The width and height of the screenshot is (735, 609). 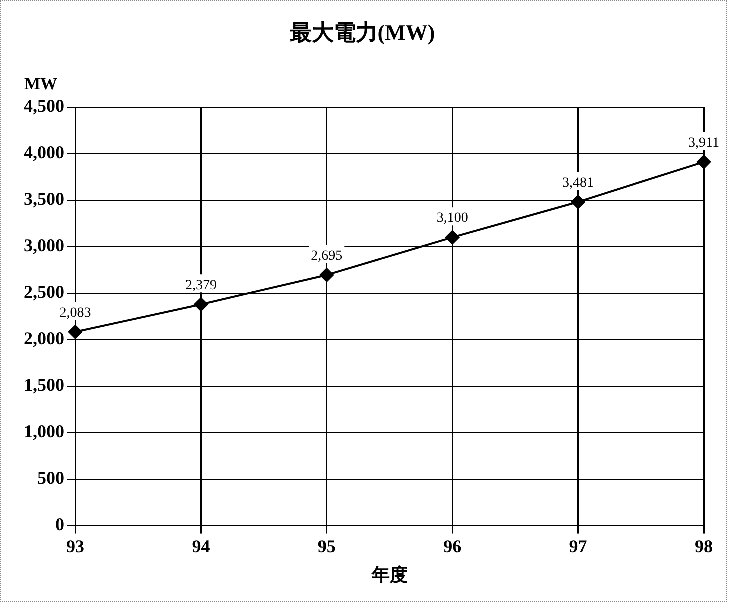 I want to click on x-axis-title: 年度, so click(x=389, y=574).